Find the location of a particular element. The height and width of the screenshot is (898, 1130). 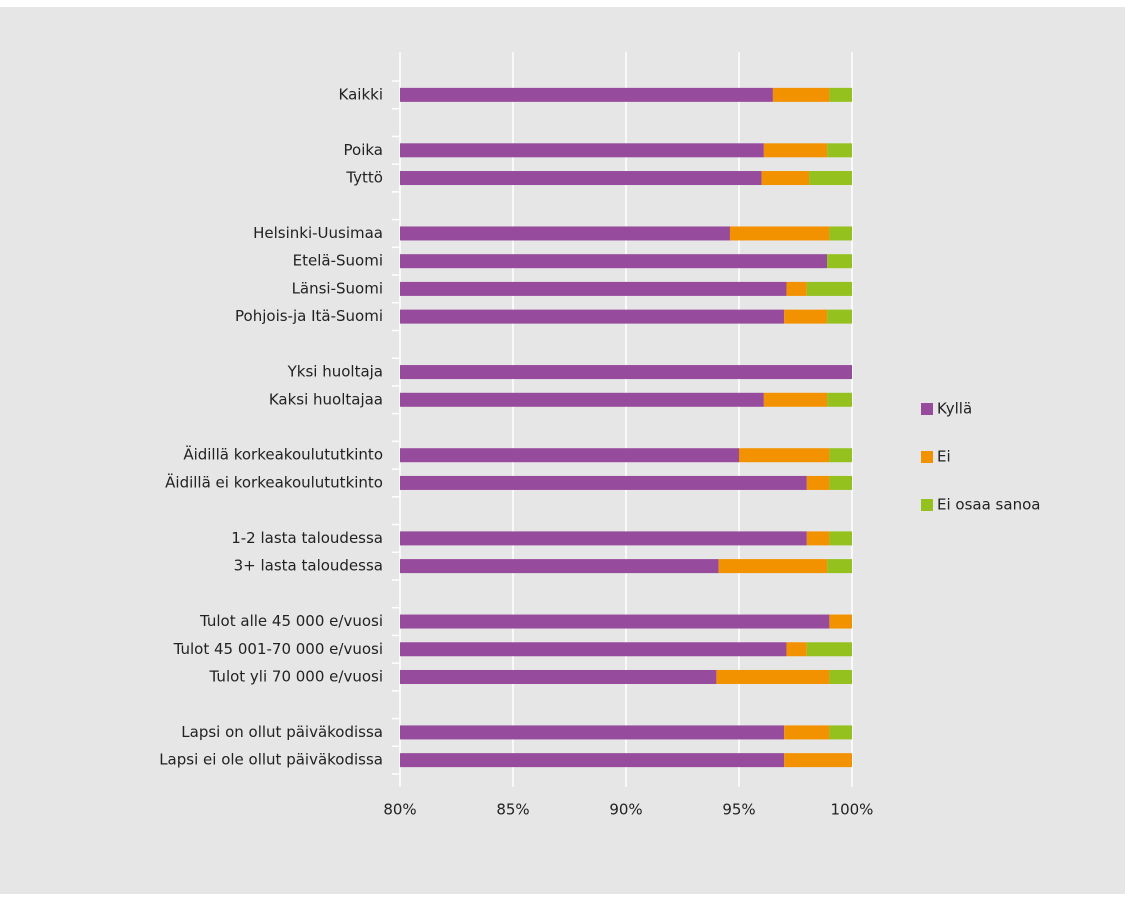

y-tick-label: Äidillä korkeakoulututkinto is located at coordinates (283, 454).